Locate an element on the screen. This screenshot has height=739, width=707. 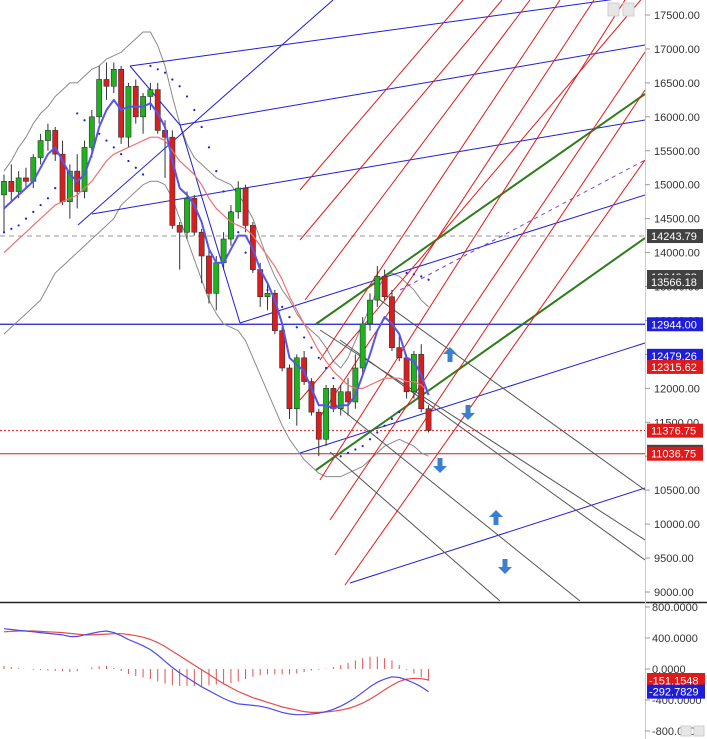
macd-tick-label: 400.0000 is located at coordinates (675, 639).